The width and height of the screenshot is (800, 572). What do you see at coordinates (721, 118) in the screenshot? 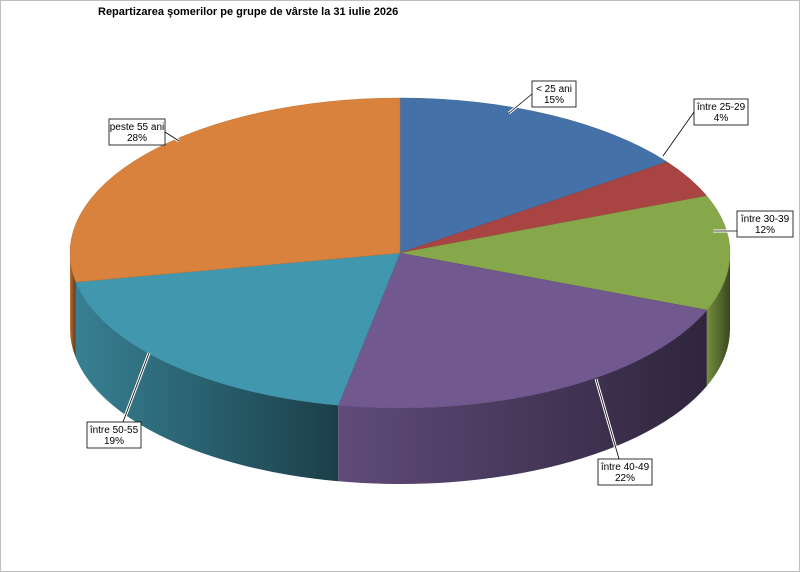
I see `slice-percent: 4%` at bounding box center [721, 118].